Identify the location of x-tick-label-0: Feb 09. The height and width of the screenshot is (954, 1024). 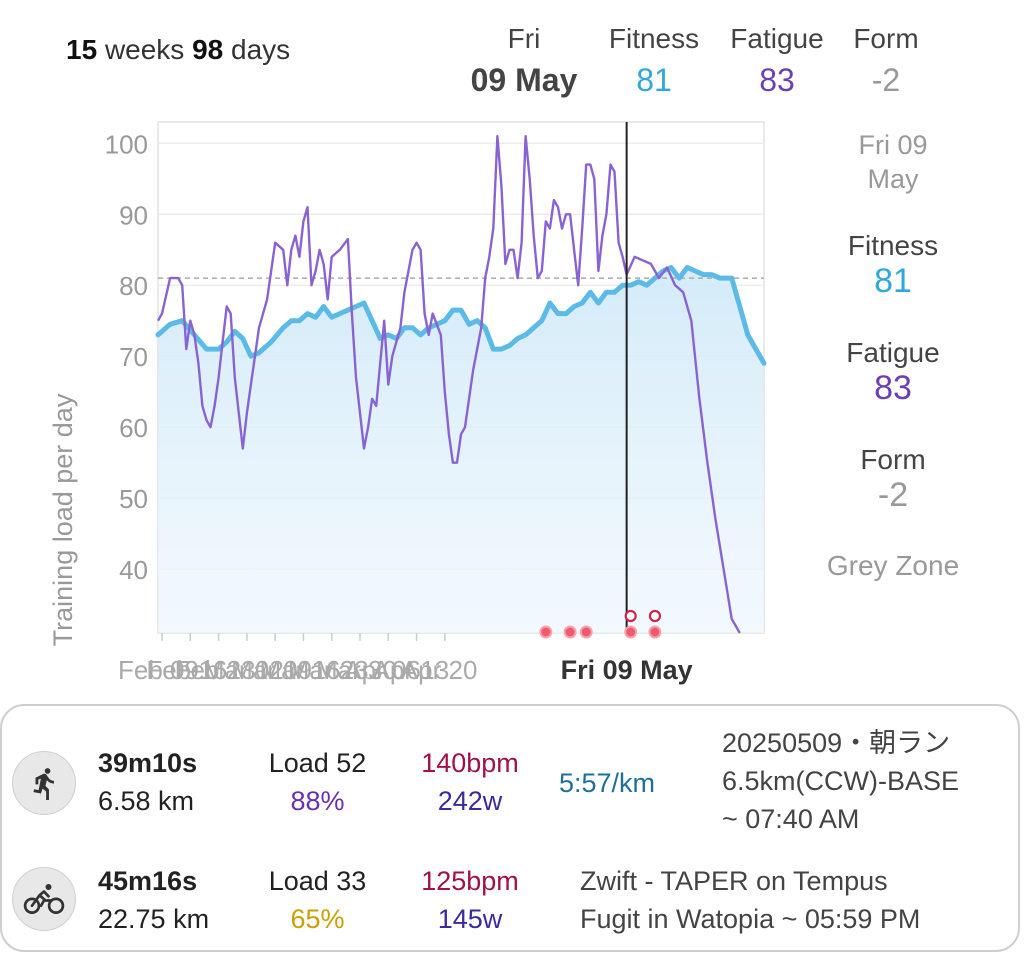
(158, 670).